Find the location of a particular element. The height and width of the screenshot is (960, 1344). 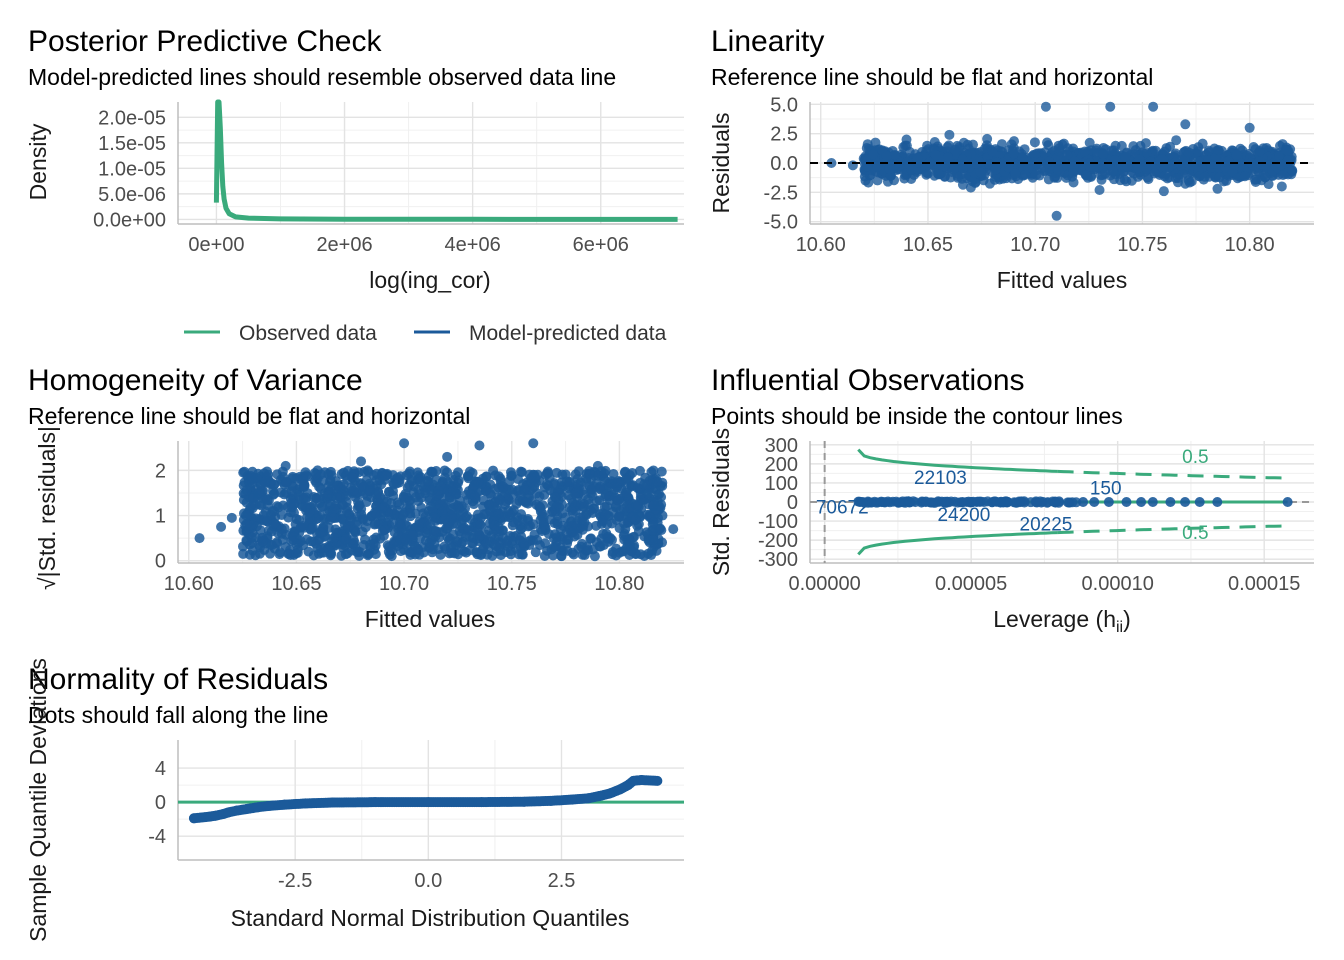

inf-x-tick-label: 0.00005 is located at coordinates (971, 584).